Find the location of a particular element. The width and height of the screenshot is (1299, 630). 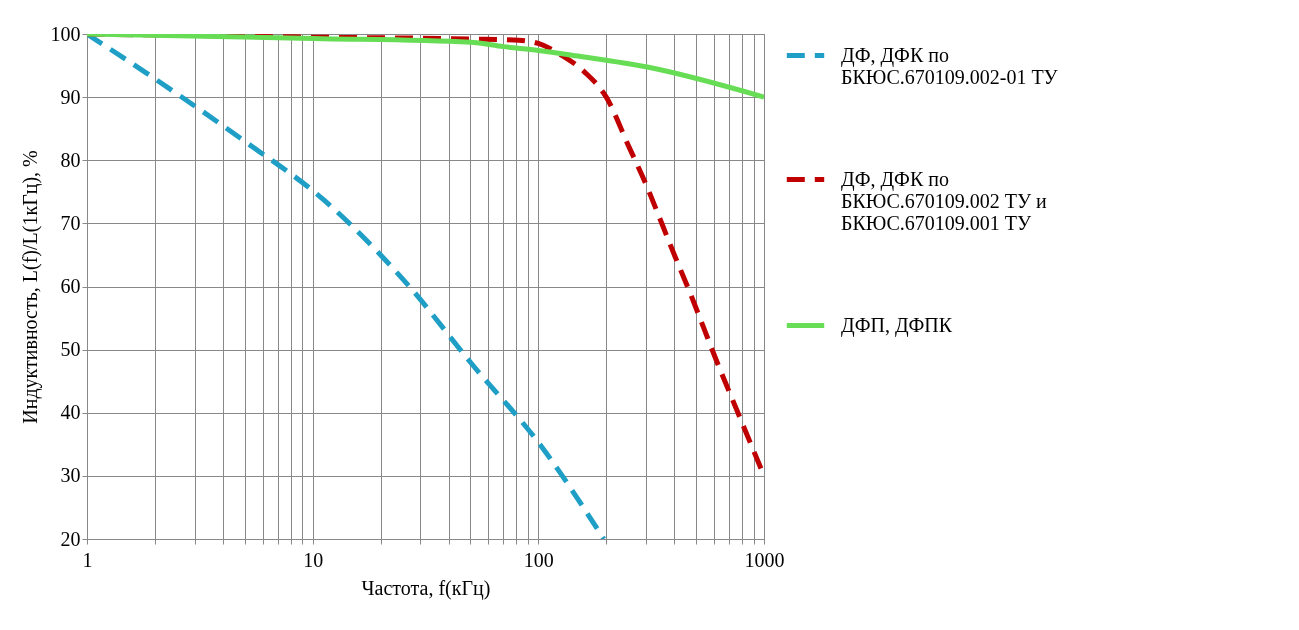

x-axis-title: Частота, f(кГц) is located at coordinates (426, 588).